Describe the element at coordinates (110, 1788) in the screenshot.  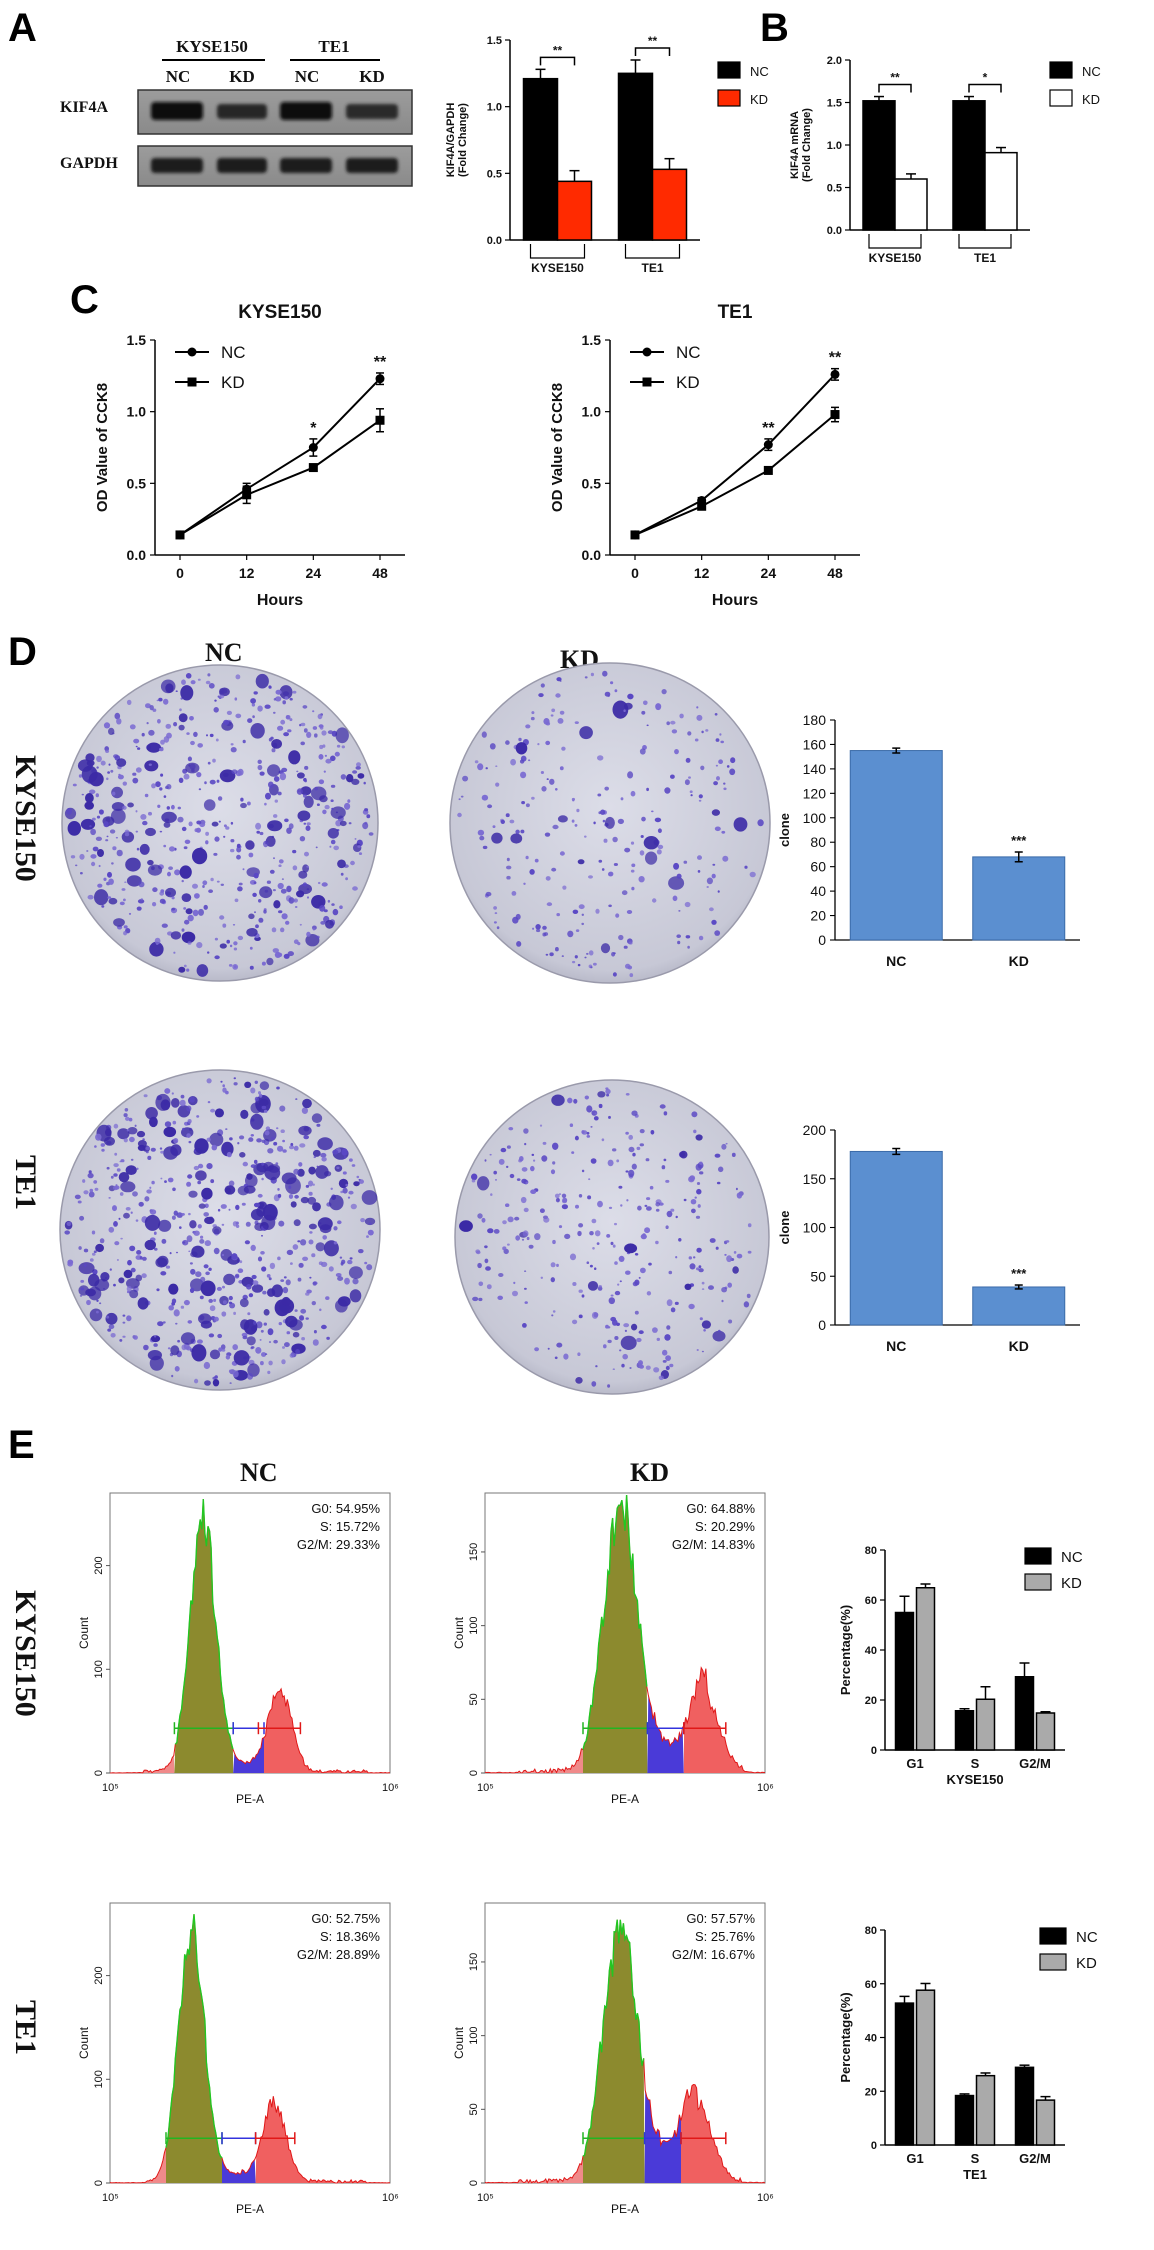
I see `x-tick-label: 10⁵` at that location.